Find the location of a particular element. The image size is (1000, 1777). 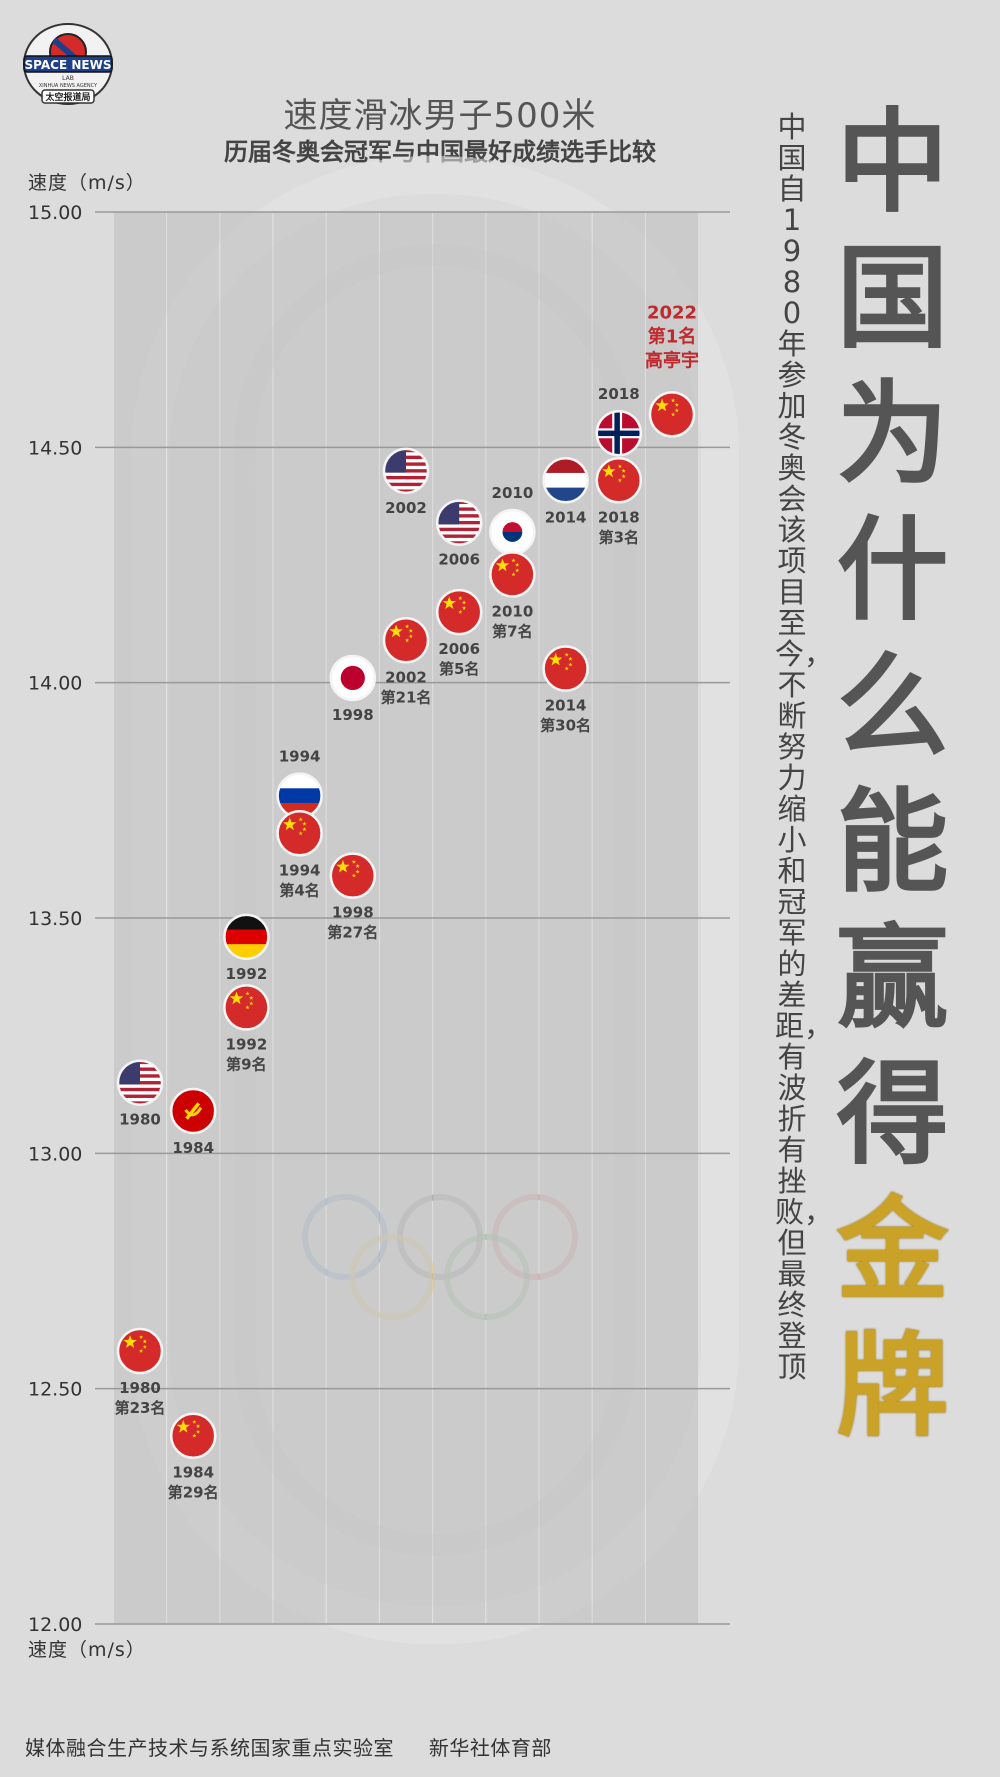

china-year-label: 2006 is located at coordinates (459, 649).